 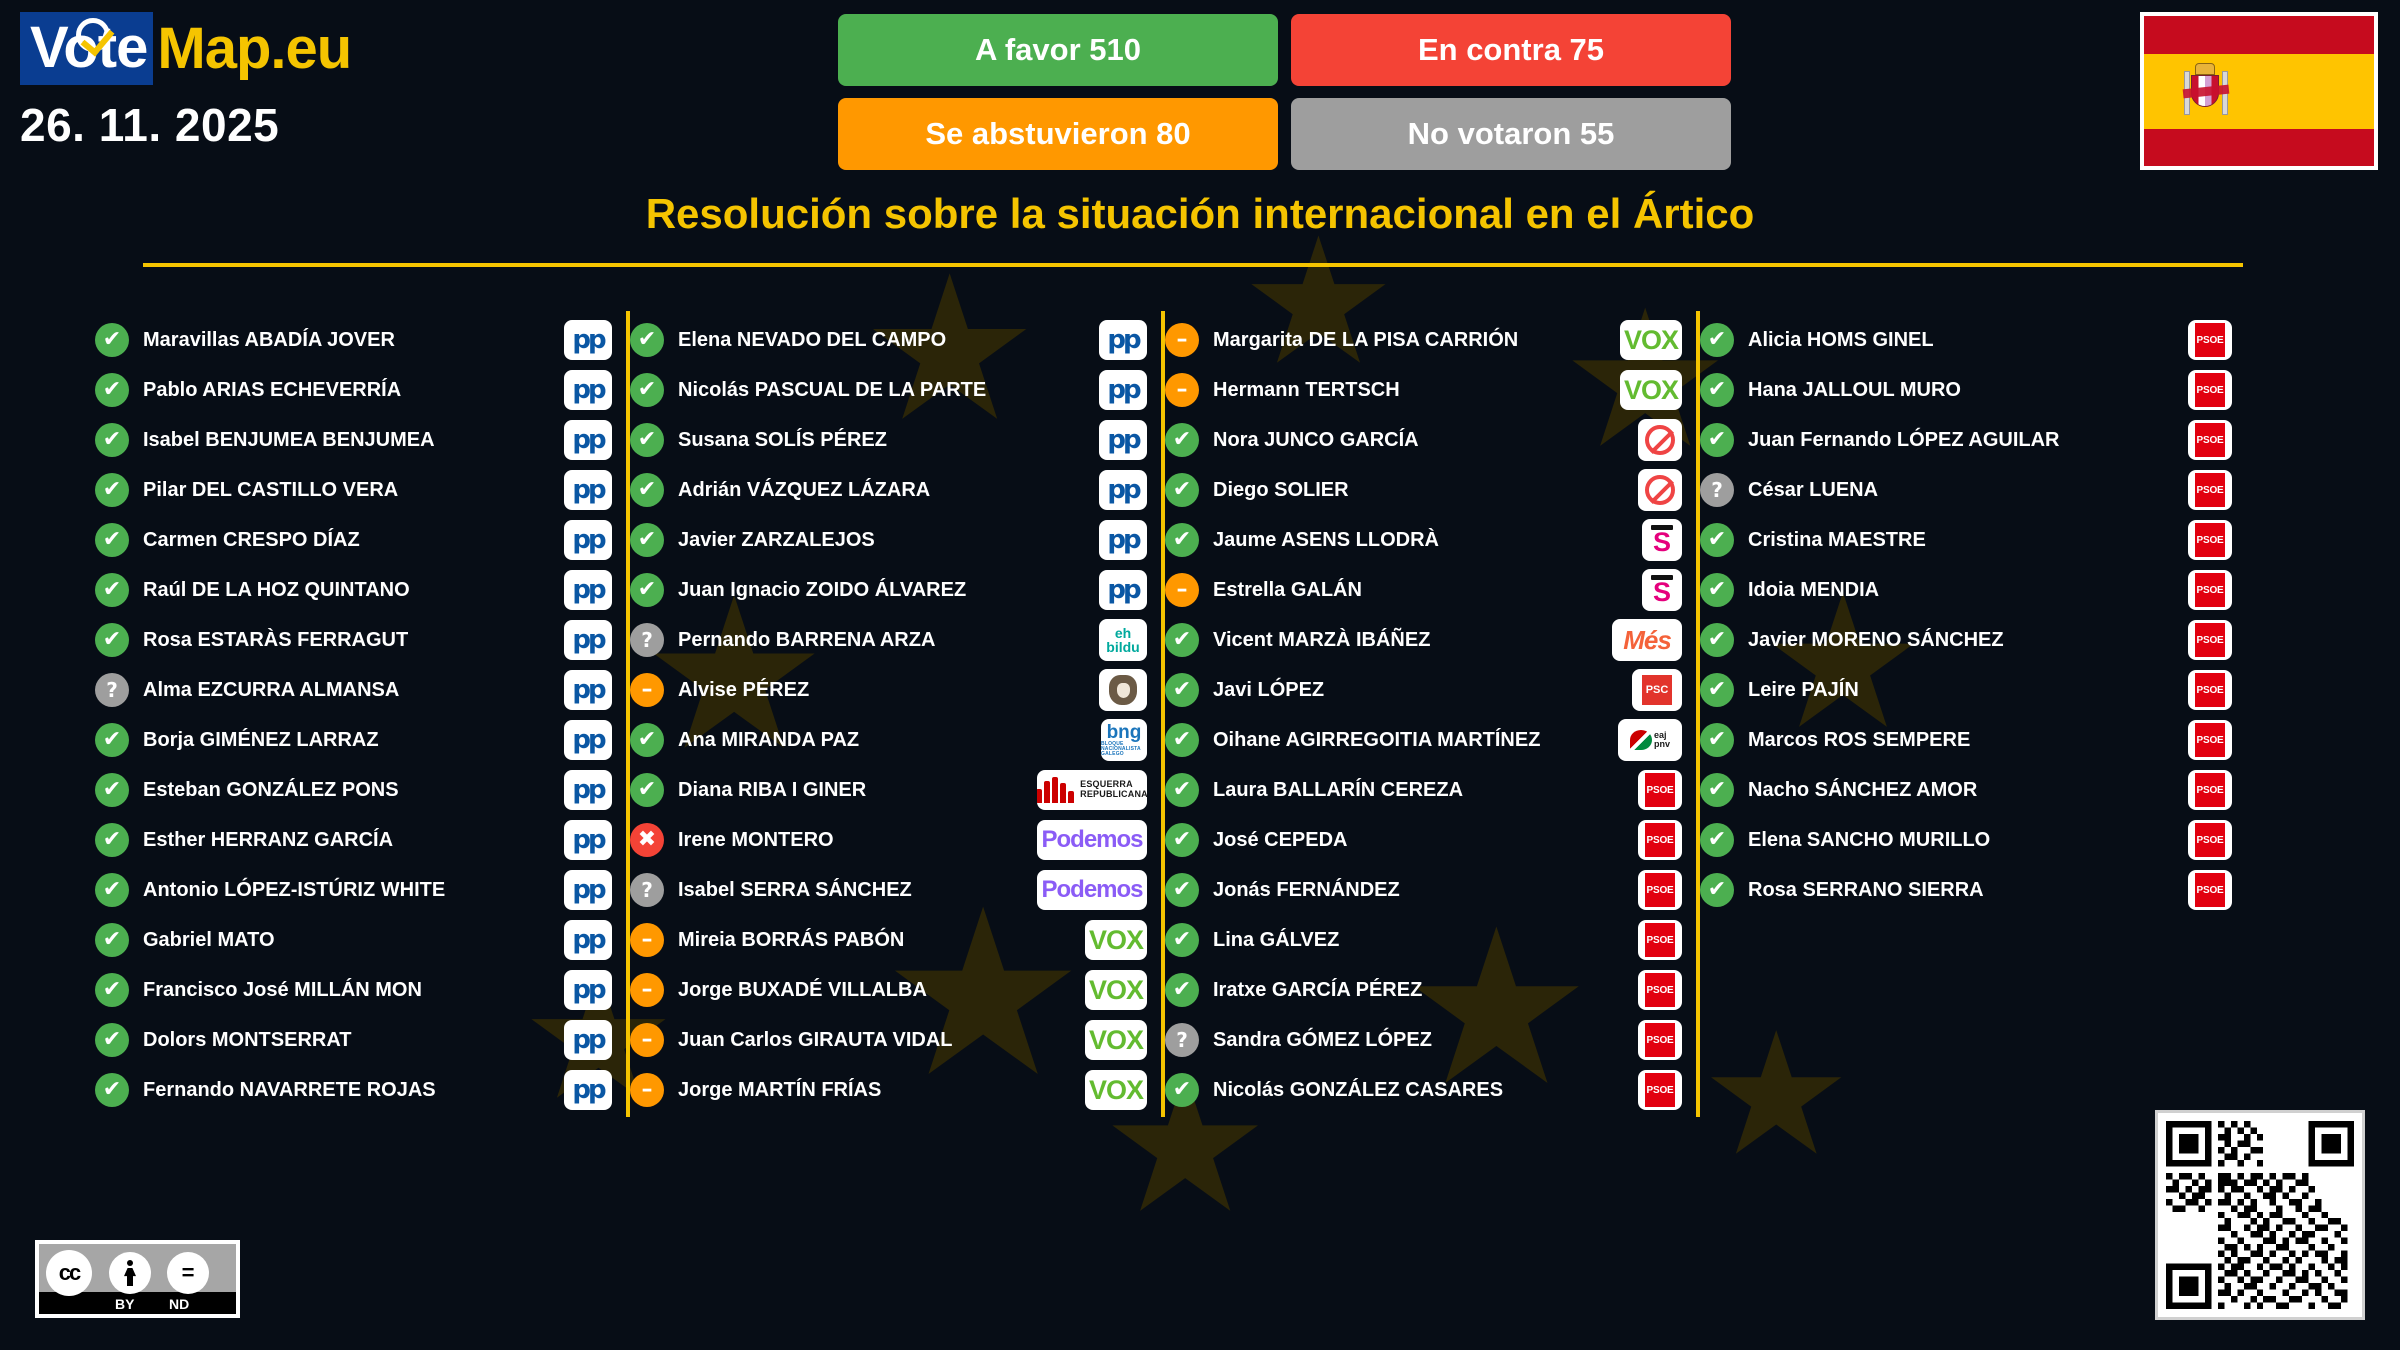 What do you see at coordinates (179, 1304) in the screenshot?
I see `cc-nd-label: ND` at bounding box center [179, 1304].